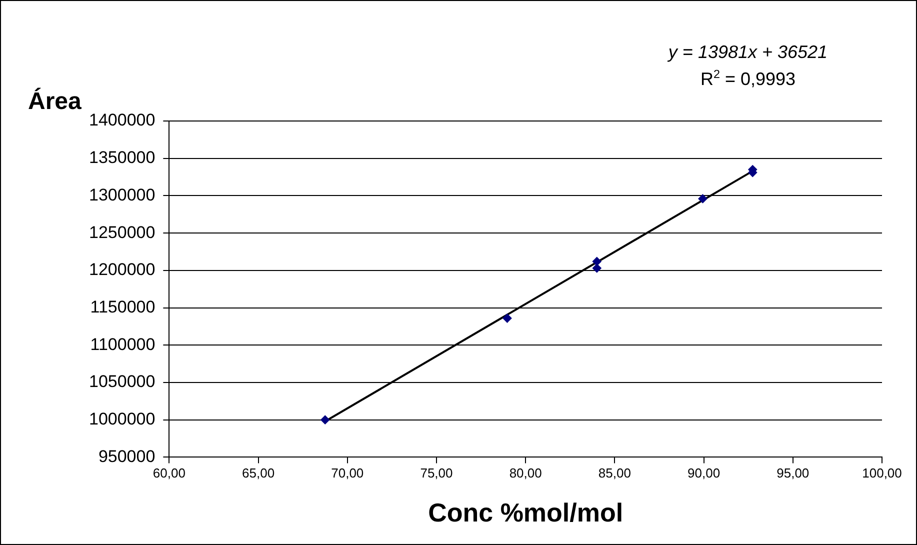 The height and width of the screenshot is (545, 917). Describe the element at coordinates (122, 120) in the screenshot. I see `y-tick-label: 1400000` at that location.